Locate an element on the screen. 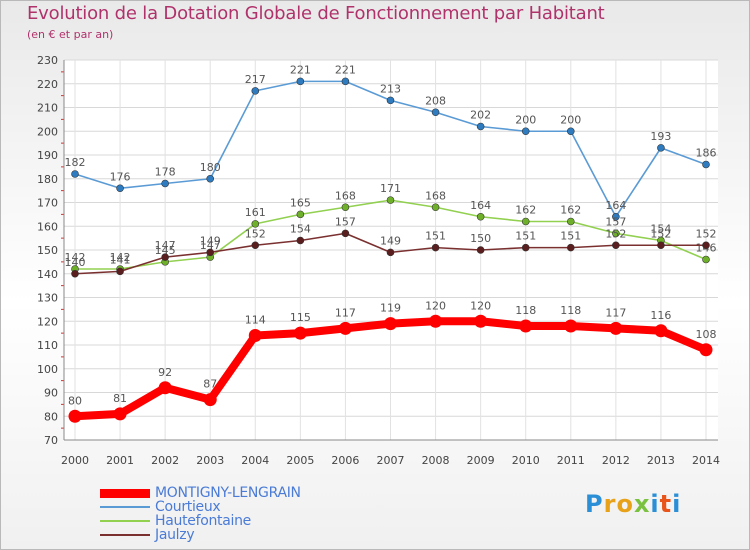 Image resolution: width=750 pixels, height=550 pixels. y-tick-label: 170 is located at coordinates (47, 203).